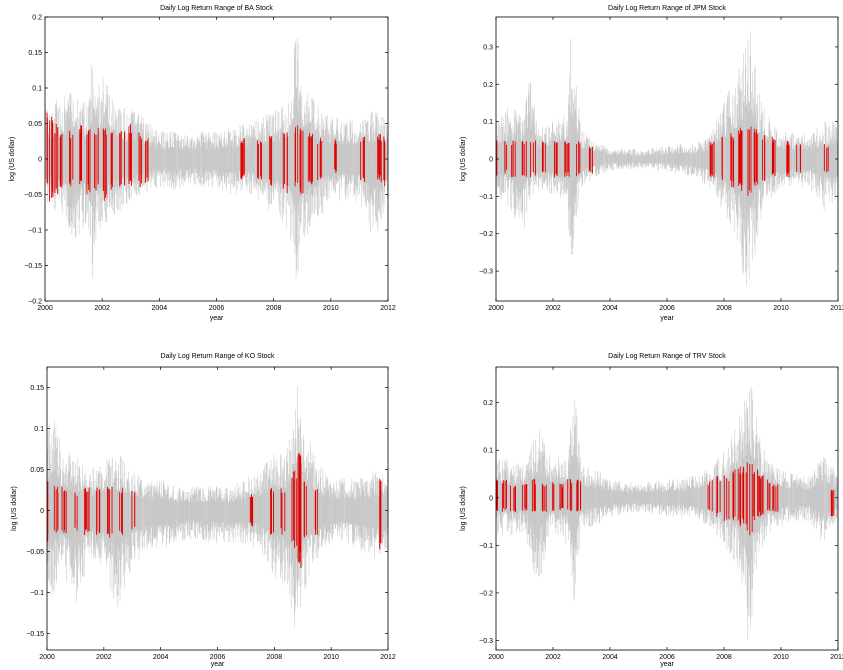 The width and height of the screenshot is (843, 670). What do you see at coordinates (488, 403) in the screenshot?
I see `y-tick-label: 0.2` at bounding box center [488, 403].